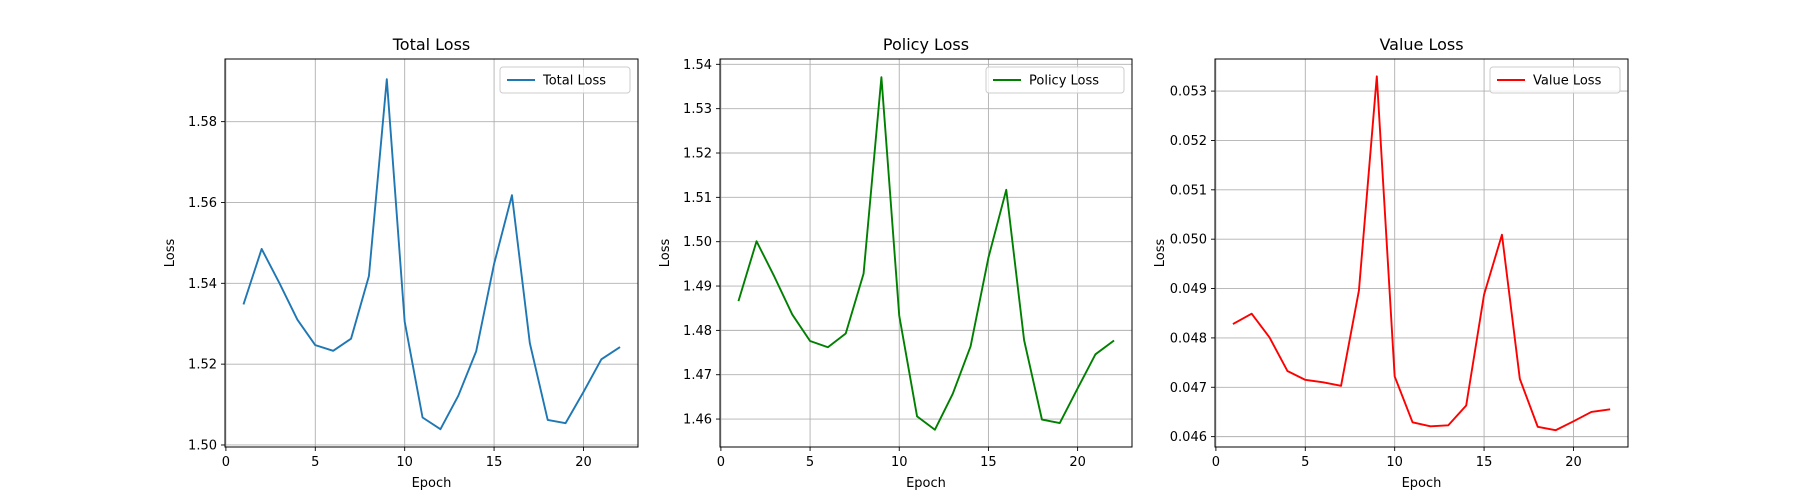  I want to click on chart-1-y-tick-label: 1.58, so click(202, 122).